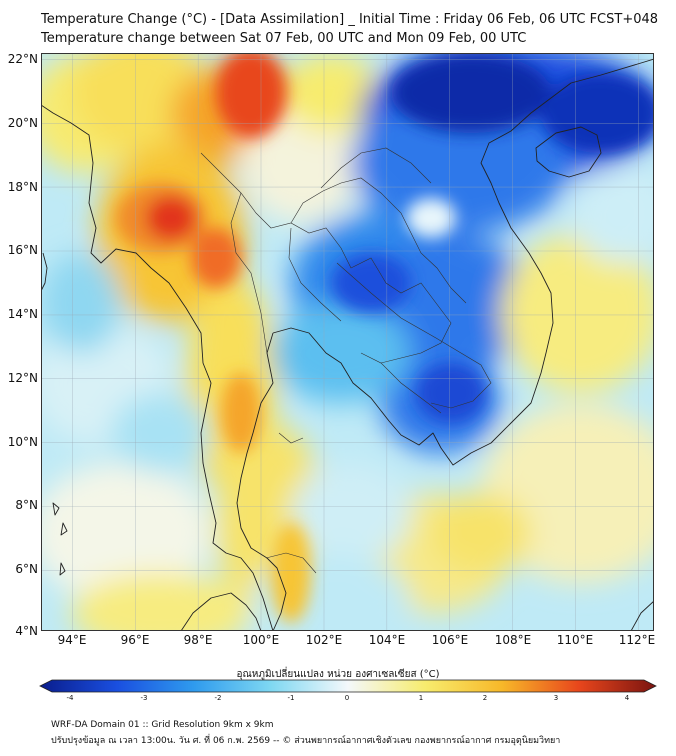  Describe the element at coordinates (22, 187) in the screenshot. I see `lat-label: 18°N` at that location.